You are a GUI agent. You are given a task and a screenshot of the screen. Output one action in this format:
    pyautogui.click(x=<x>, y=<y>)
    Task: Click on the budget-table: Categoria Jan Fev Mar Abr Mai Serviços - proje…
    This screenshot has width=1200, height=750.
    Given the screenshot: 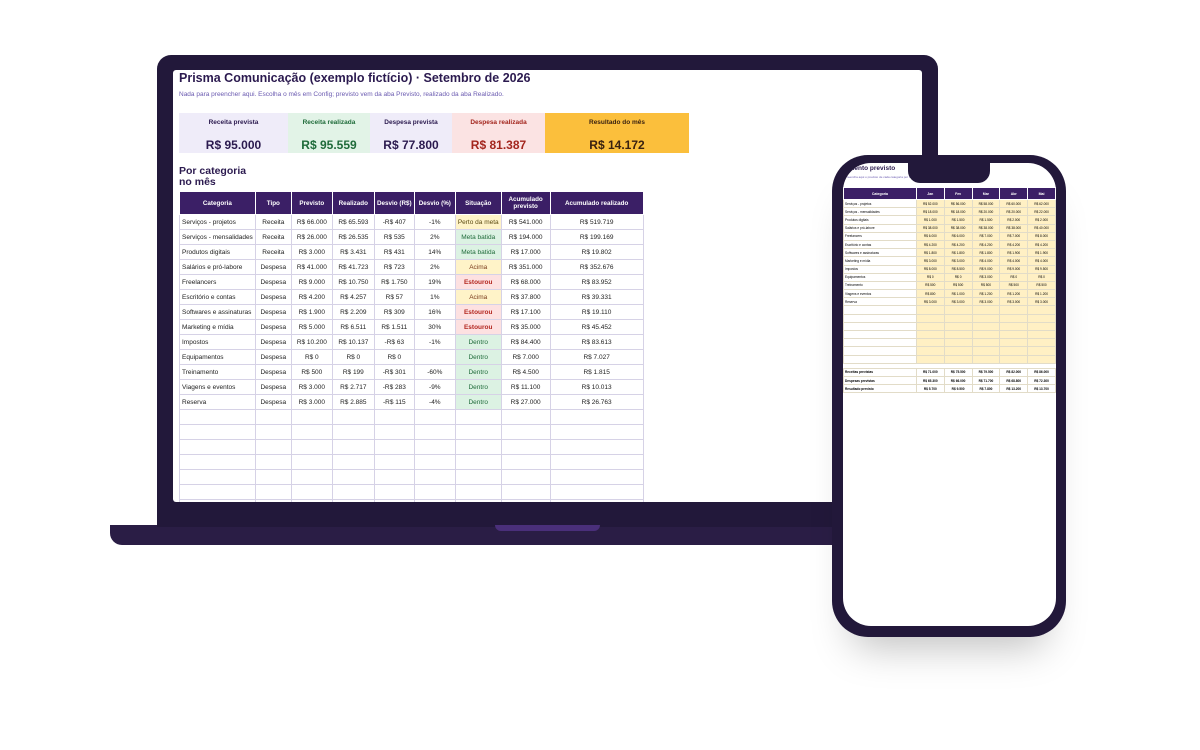 What is the action you would take?
    pyautogui.click(x=949, y=290)
    